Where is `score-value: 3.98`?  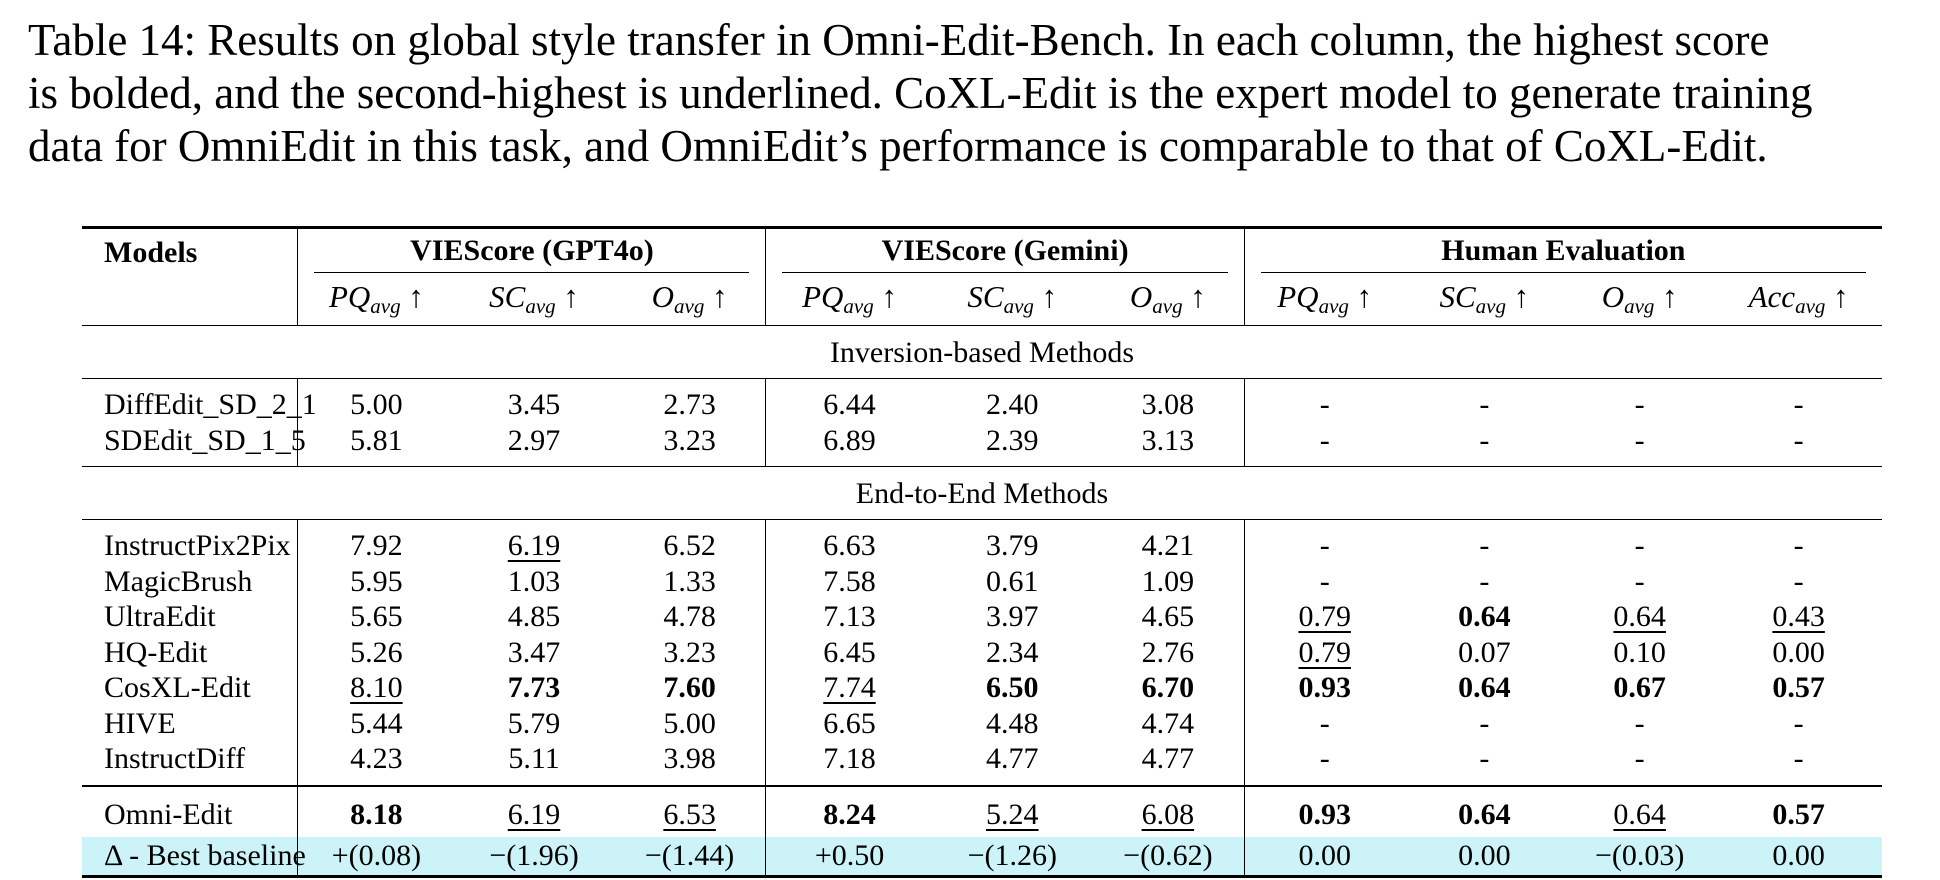 score-value: 3.98 is located at coordinates (689, 759).